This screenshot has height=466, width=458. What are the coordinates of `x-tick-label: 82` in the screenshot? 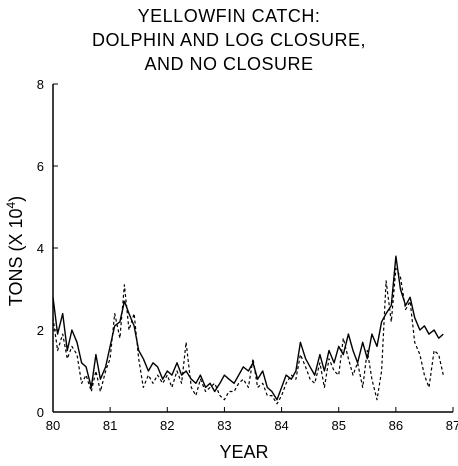 It's located at (167, 425).